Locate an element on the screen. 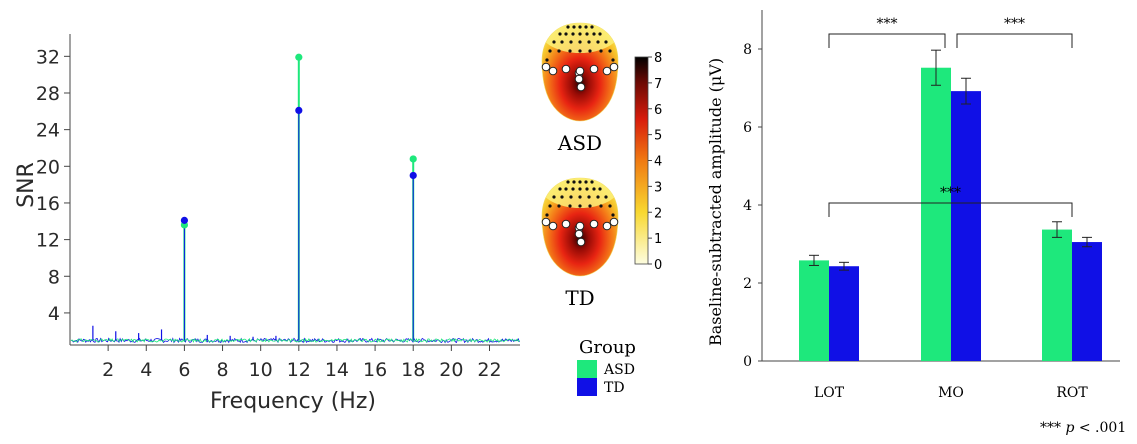  colorbar-tick-label: 6 is located at coordinates (658, 110).